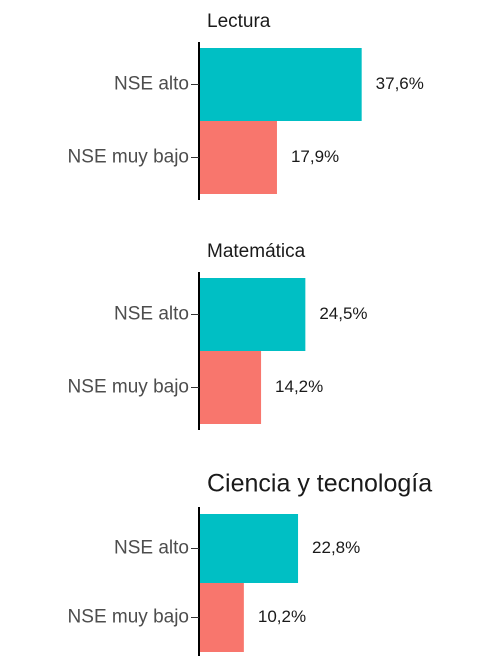  What do you see at coordinates (282, 616) in the screenshot?
I see `value-label: 10,2%` at bounding box center [282, 616].